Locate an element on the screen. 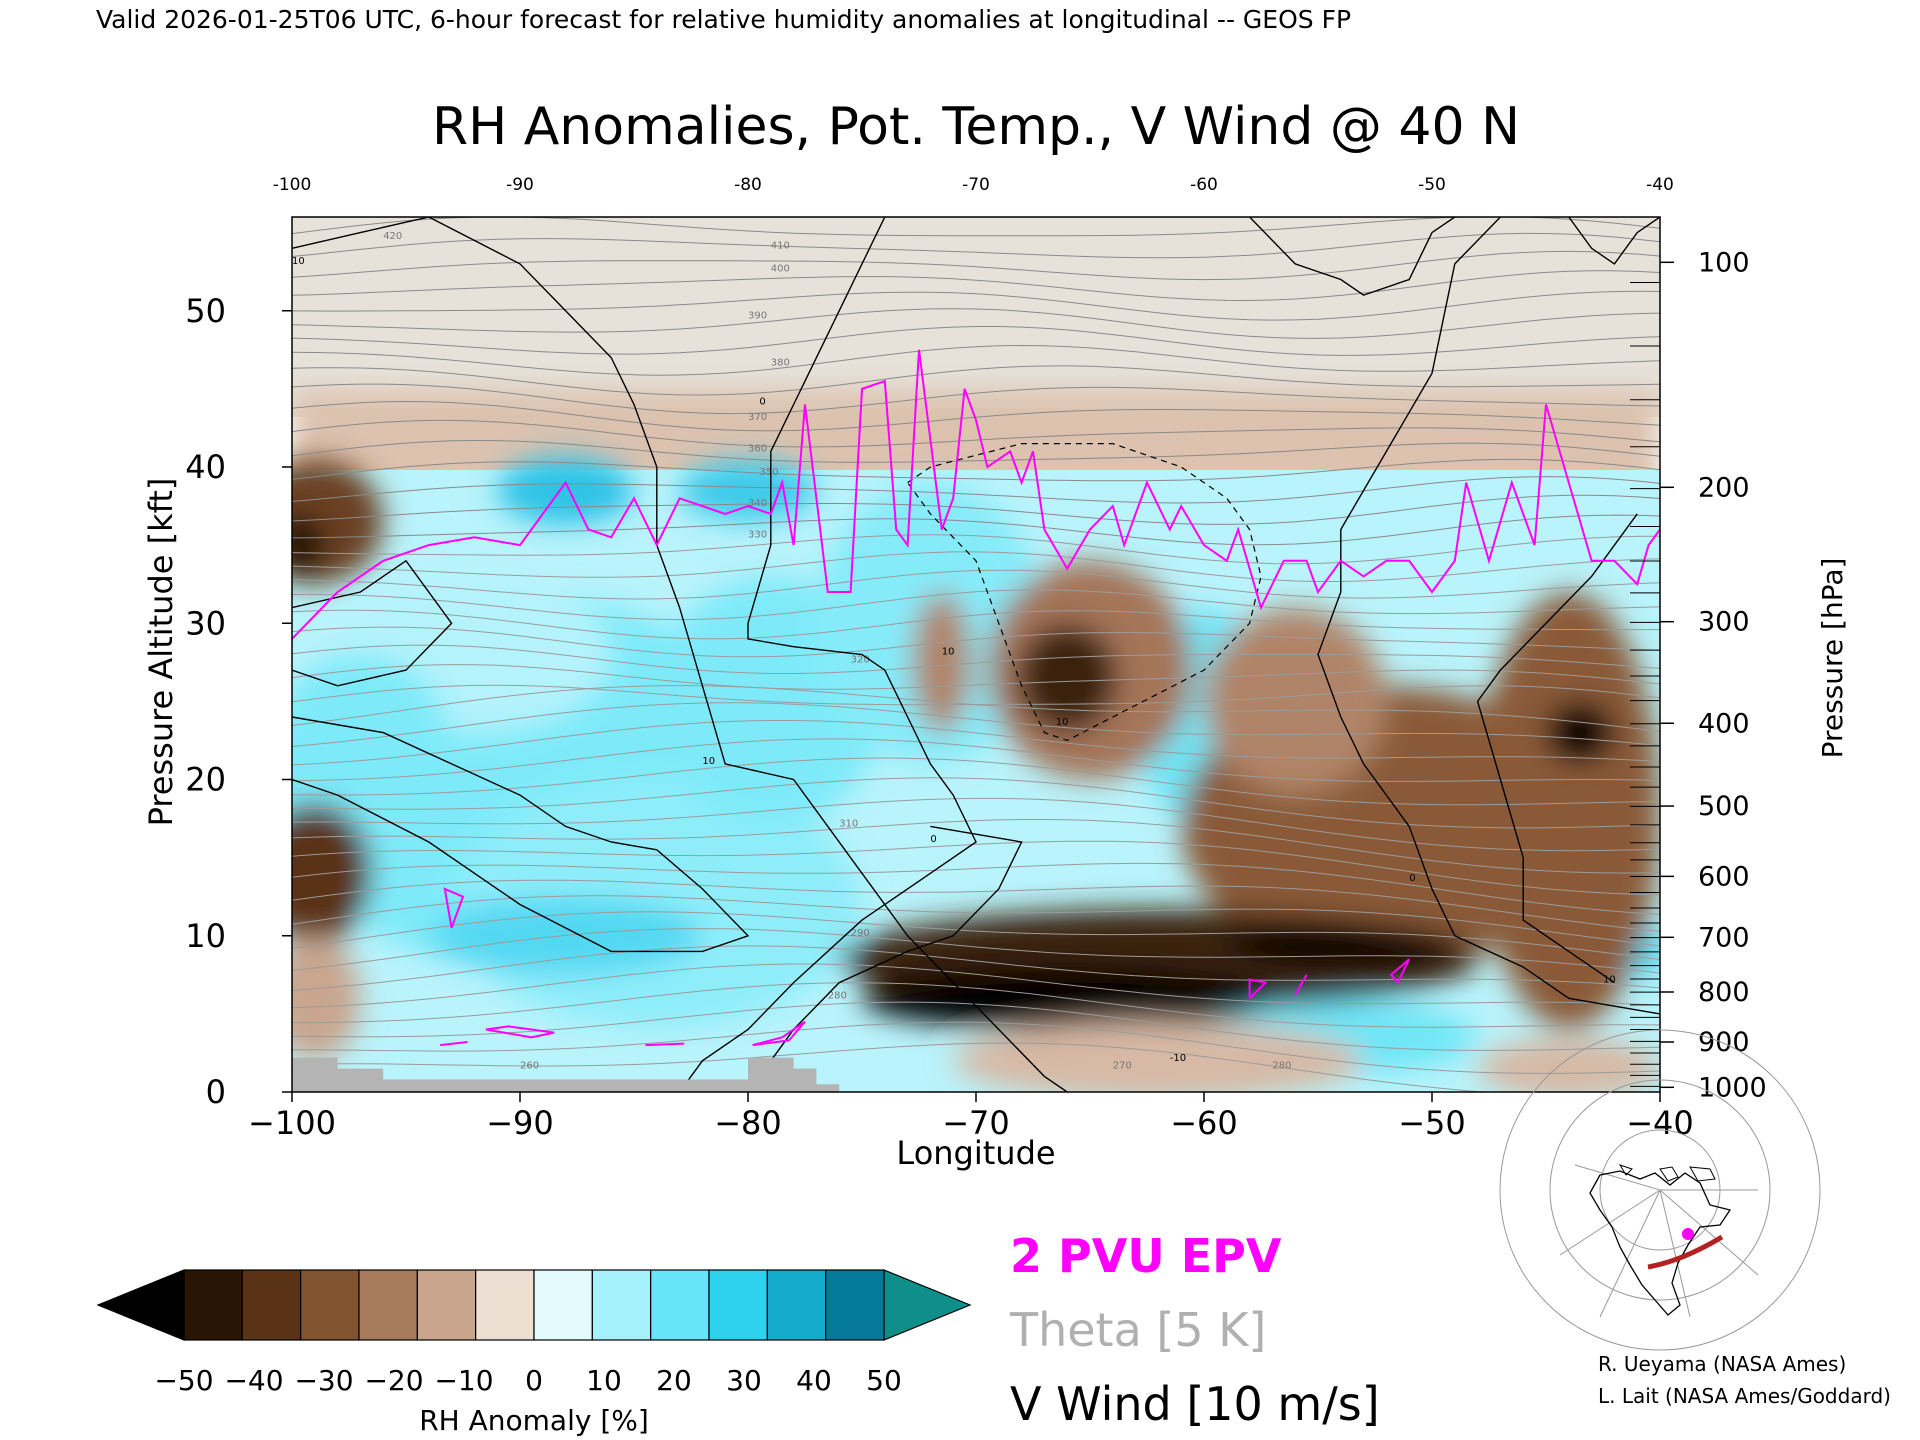  upper-stratosphere-band is located at coordinates (976, 317).